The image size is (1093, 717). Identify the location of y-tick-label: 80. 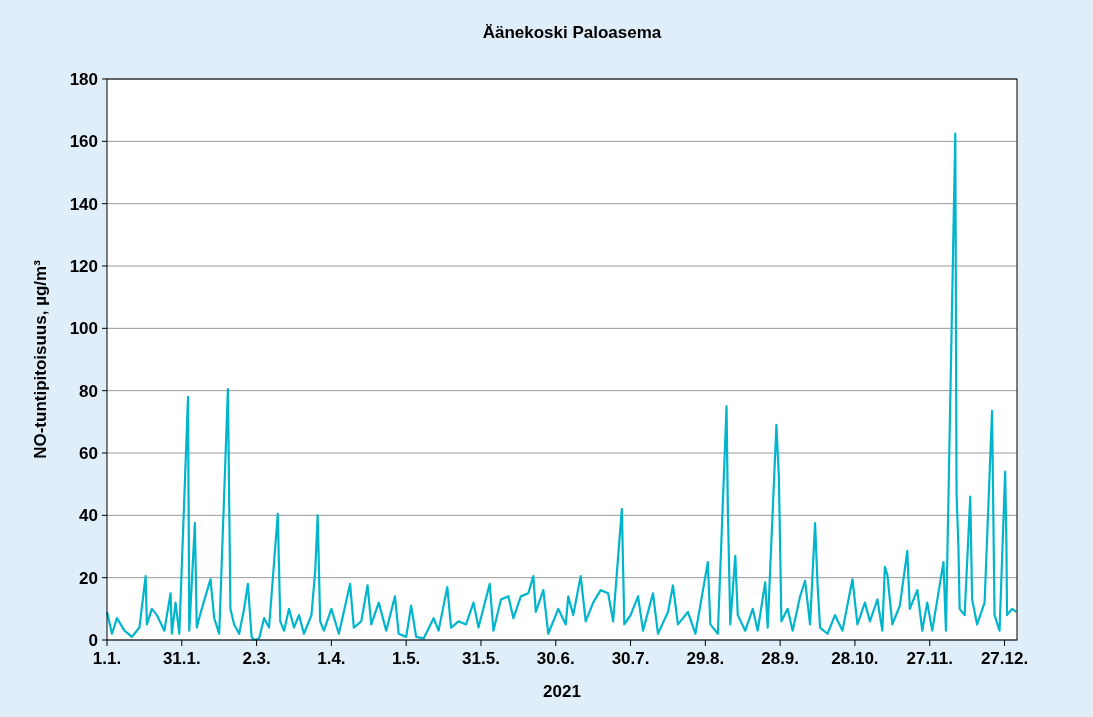
(88, 391).